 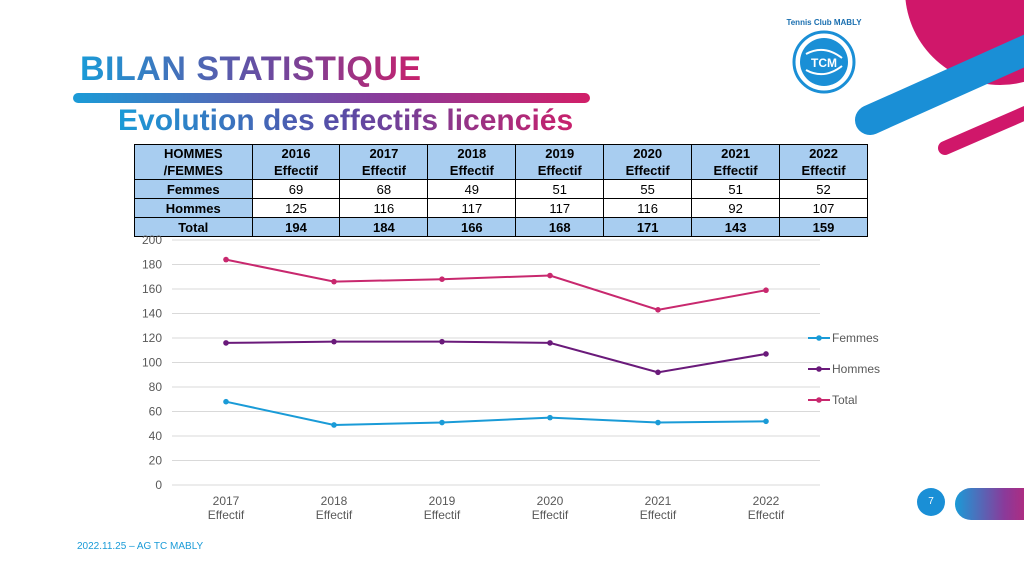 What do you see at coordinates (824, 22) in the screenshot?
I see `logo-arc-text: Tennis Club MABLY` at bounding box center [824, 22].